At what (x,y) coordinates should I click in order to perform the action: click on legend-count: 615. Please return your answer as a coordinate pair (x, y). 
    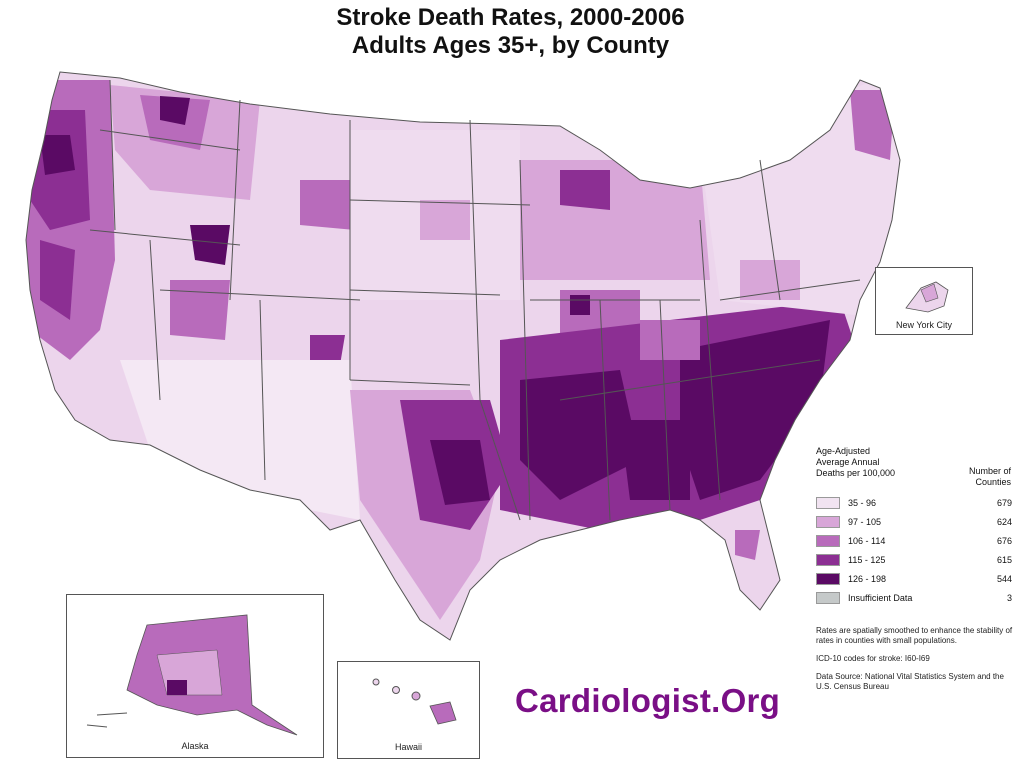
    Looking at the image, I should click on (1004, 560).